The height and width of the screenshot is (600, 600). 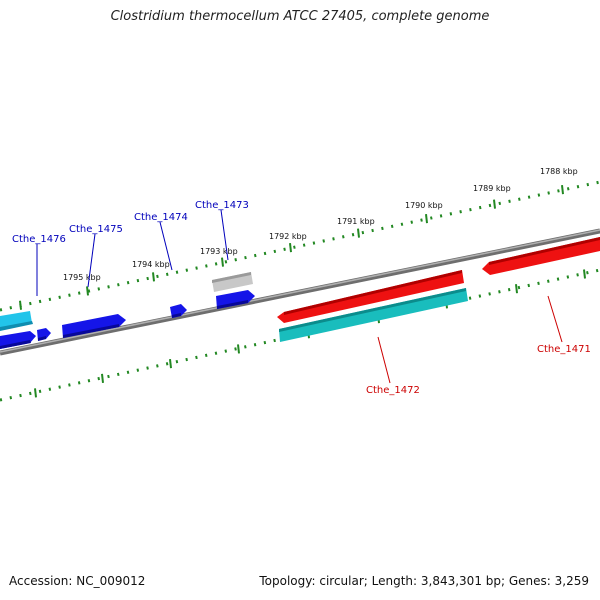 What do you see at coordinates (424, 205) in the screenshot?
I see `tick-label-1790: 1790 kbp` at bounding box center [424, 205].